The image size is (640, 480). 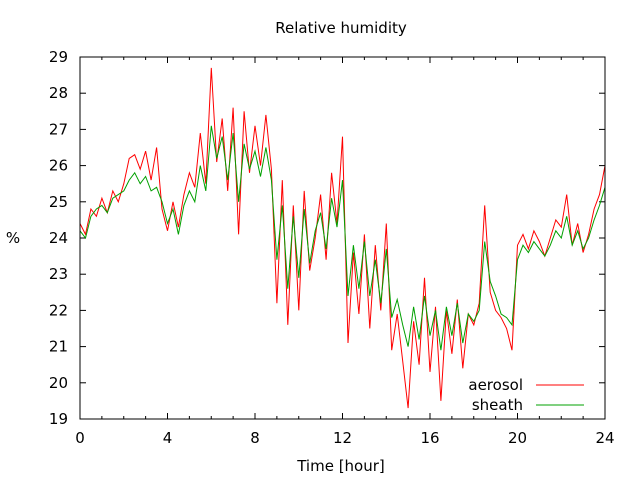 What do you see at coordinates (58, 93) in the screenshot?
I see `y-tick-label: 28` at bounding box center [58, 93].